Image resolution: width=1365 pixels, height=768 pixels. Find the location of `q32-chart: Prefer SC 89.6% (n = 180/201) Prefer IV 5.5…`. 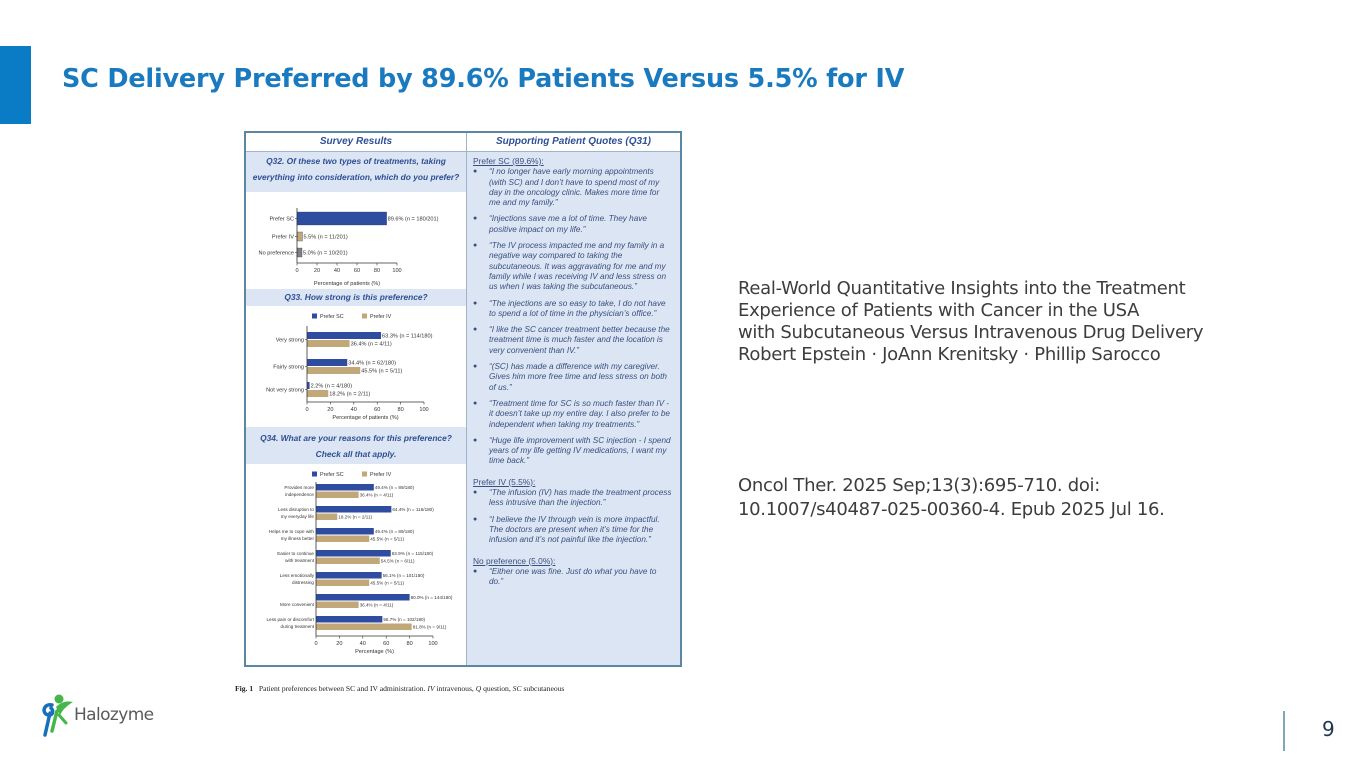

q32-chart: Prefer SC 89.6% (n = 180/201) Prefer IV 5.5… is located at coordinates (356, 240).